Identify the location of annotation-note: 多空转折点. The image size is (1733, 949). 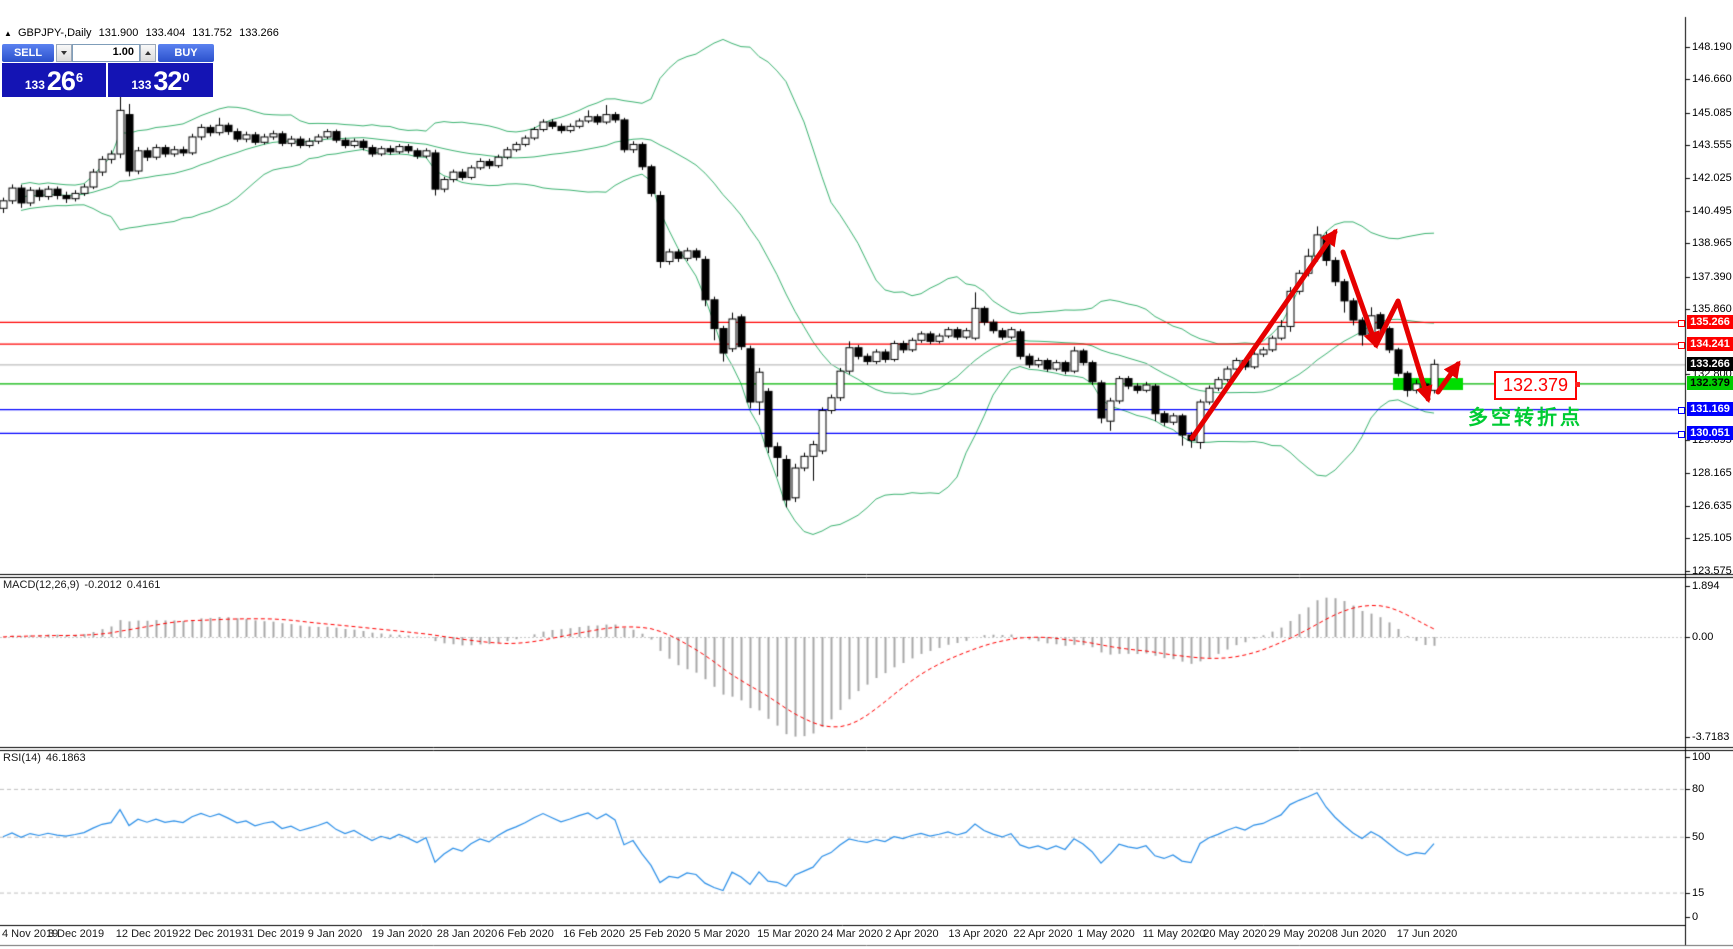
(1525, 418).